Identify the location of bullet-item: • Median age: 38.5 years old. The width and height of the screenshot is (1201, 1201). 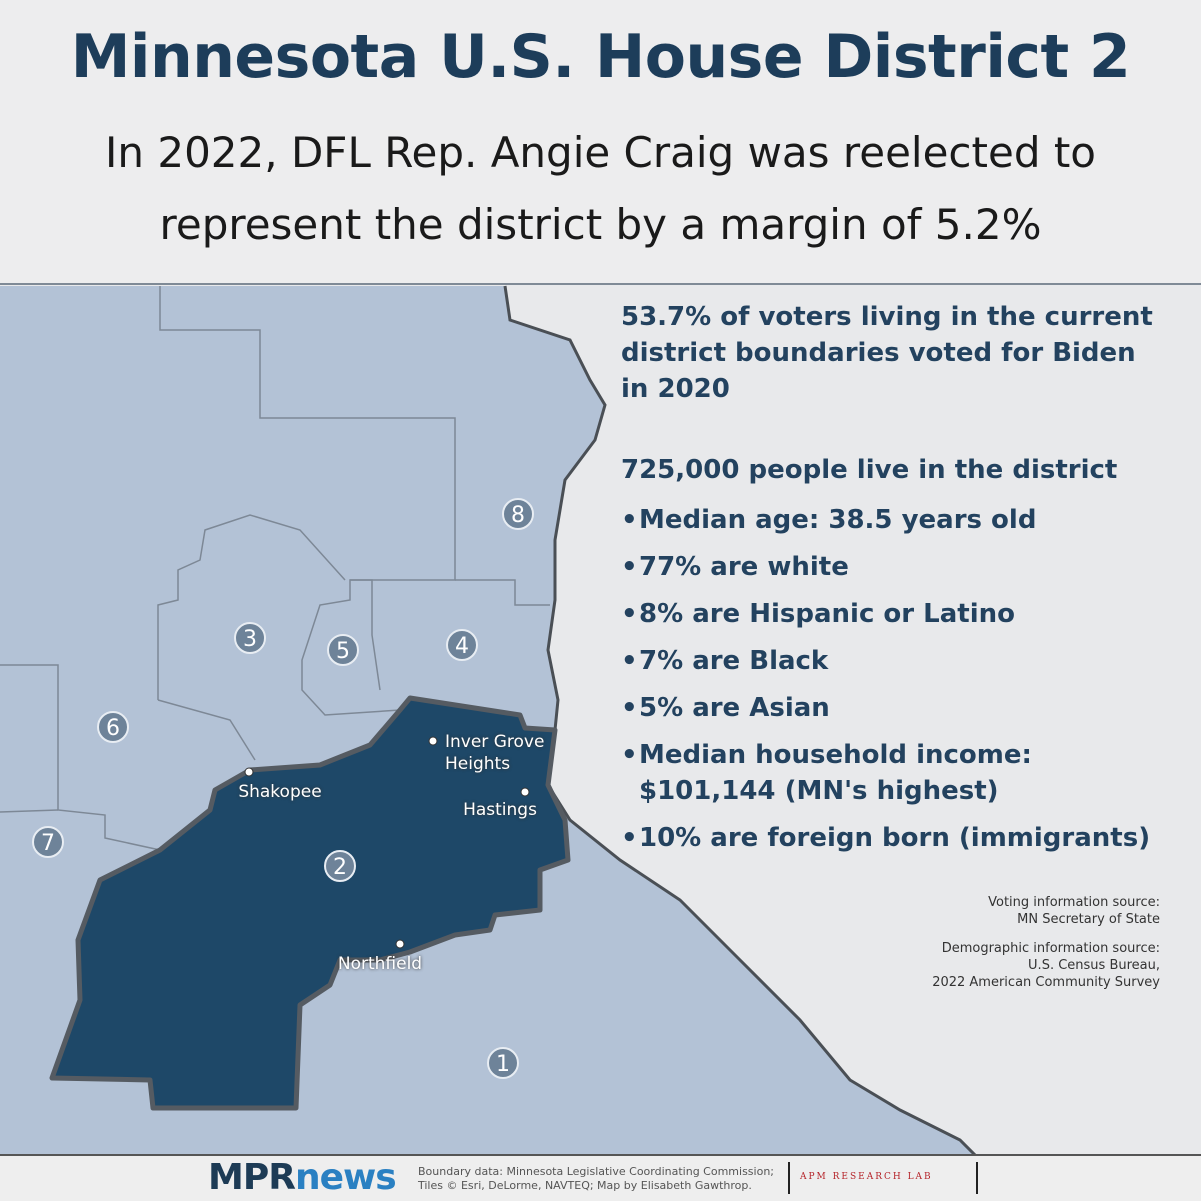
(891, 520).